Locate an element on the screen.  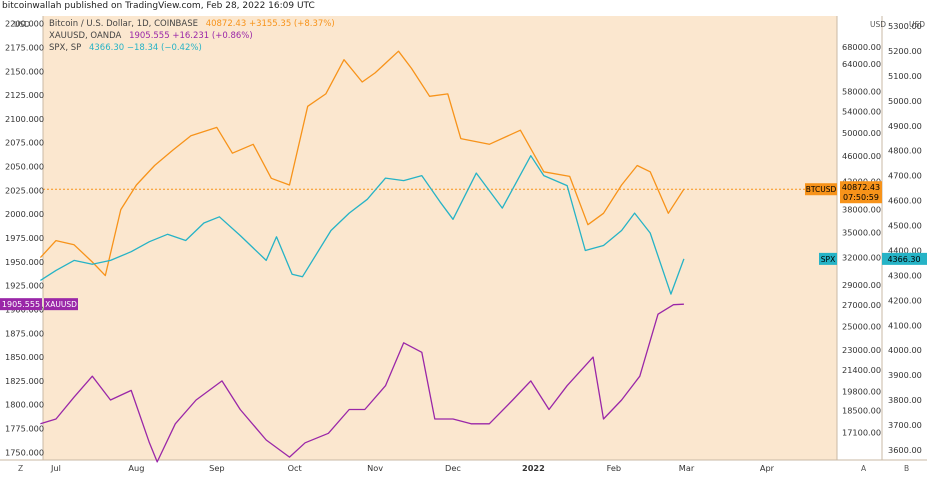
spx-symbol-tag is located at coordinates (828, 258).